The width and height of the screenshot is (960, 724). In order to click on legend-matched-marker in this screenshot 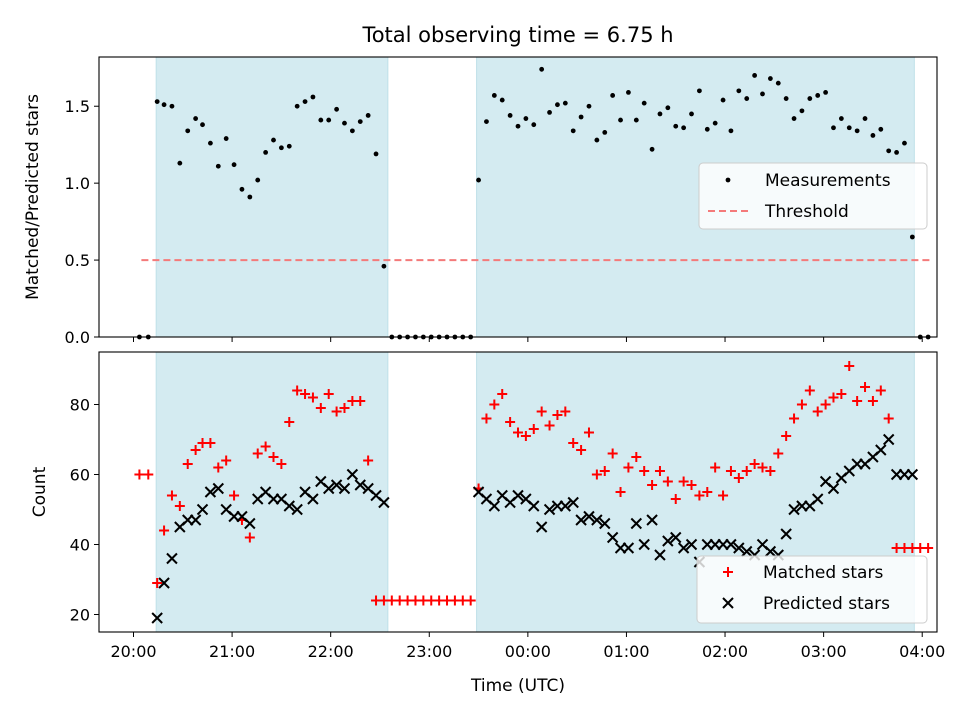, I will do `click(728, 572)`.